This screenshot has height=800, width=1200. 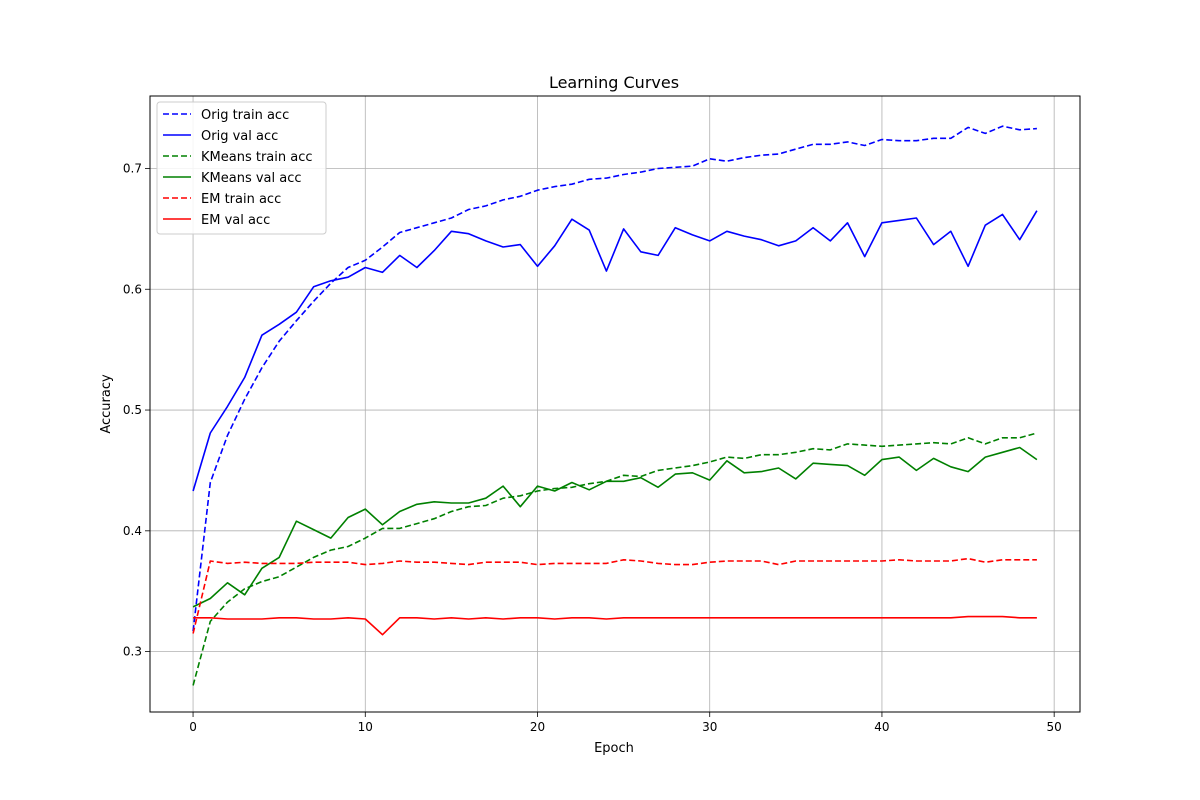 I want to click on series-line-em-val-acc, so click(x=615, y=625).